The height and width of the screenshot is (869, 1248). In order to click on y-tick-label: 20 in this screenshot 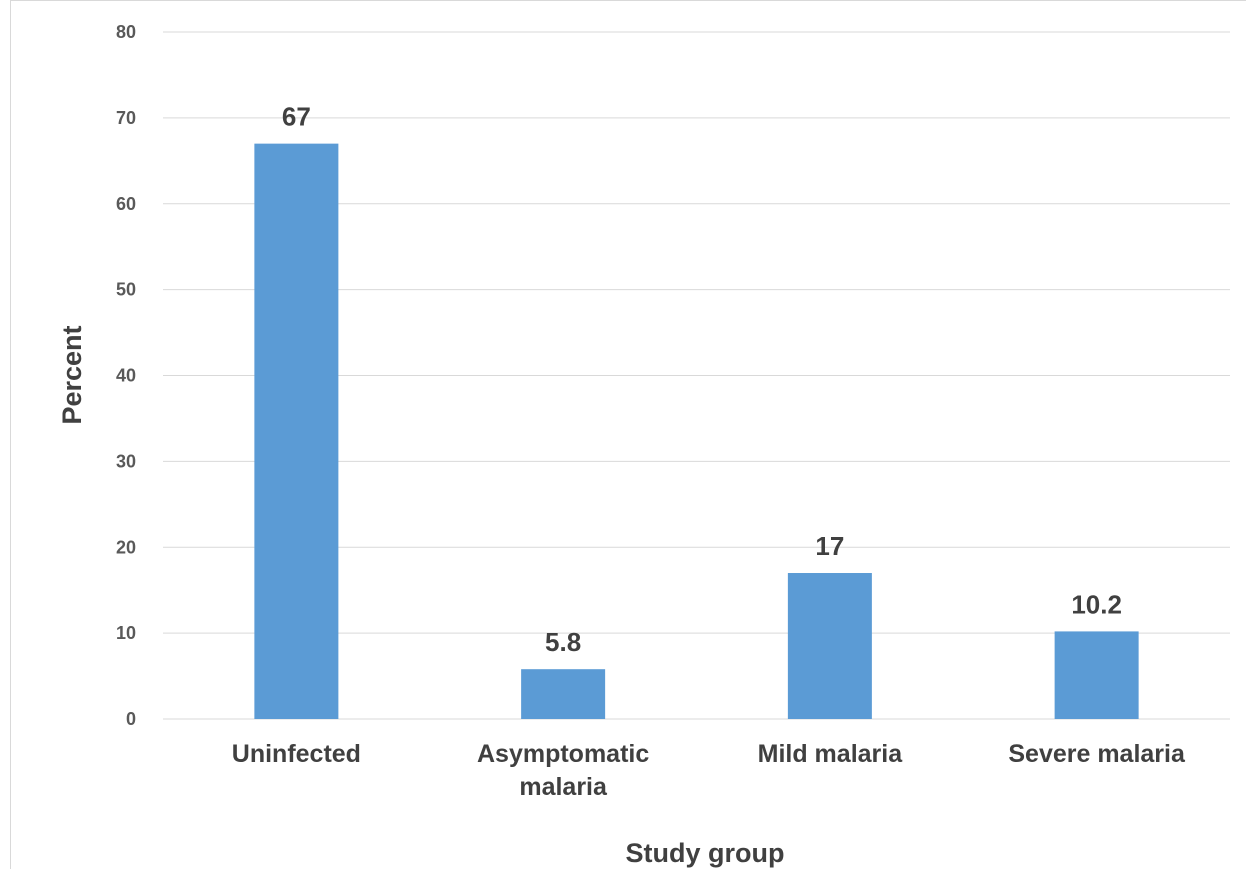, I will do `click(126, 547)`.